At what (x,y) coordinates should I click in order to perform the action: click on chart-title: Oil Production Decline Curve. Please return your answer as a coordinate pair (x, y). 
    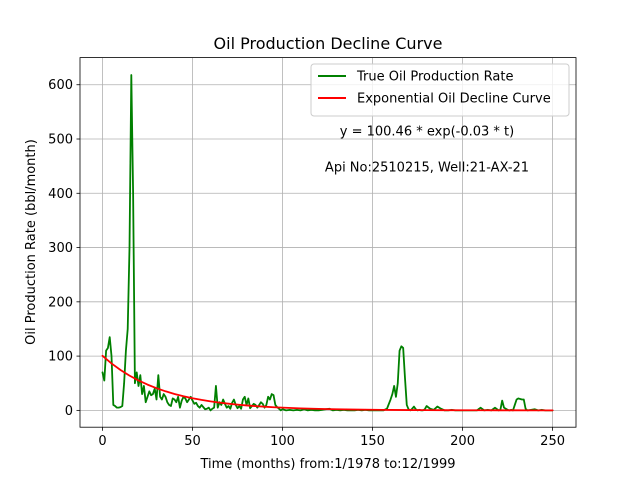
    Looking at the image, I should click on (328, 43).